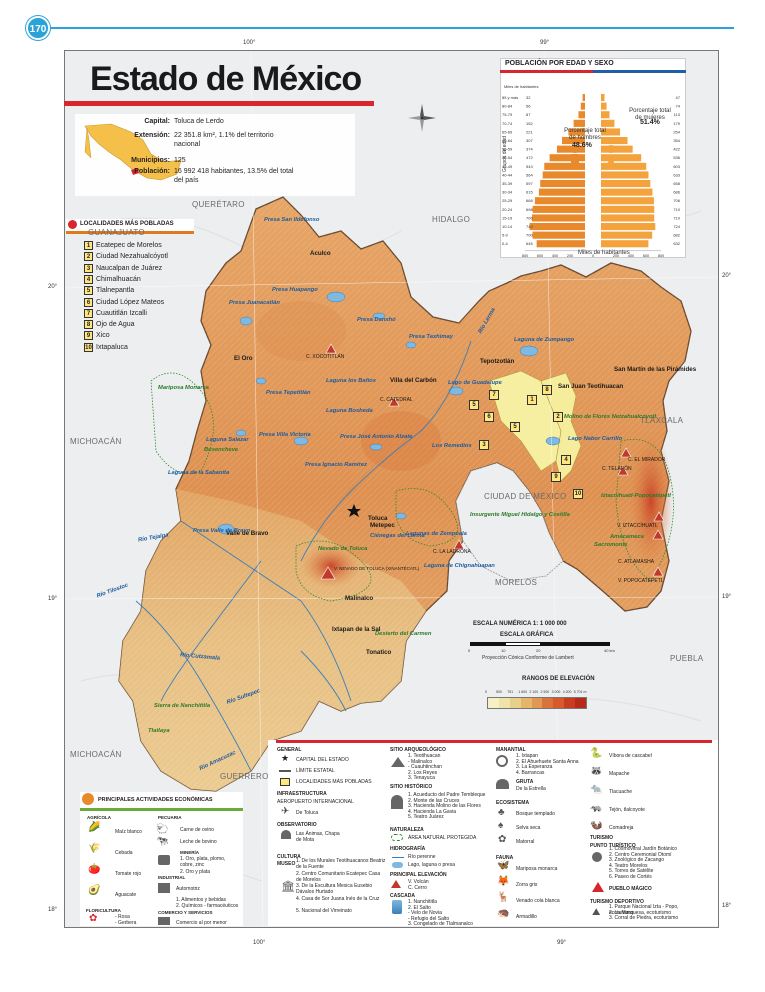 This screenshot has width=765, height=992. What do you see at coordinates (596, 807) in the screenshot?
I see `fauna-icon: 🦡` at bounding box center [596, 807].